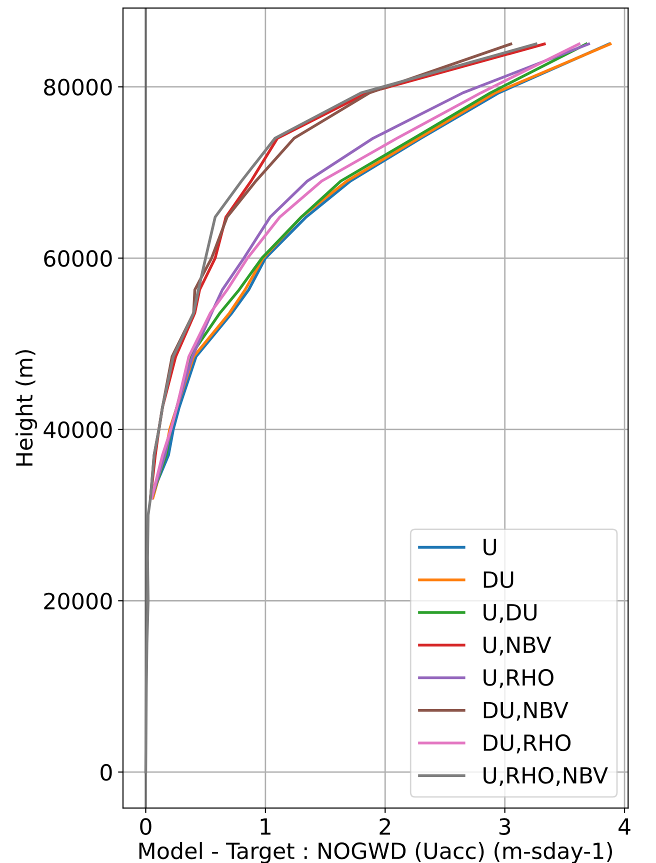 Image resolution: width=656 pixels, height=863 pixels. Describe the element at coordinates (106, 772) in the screenshot. I see `y-tick-label: 0` at that location.